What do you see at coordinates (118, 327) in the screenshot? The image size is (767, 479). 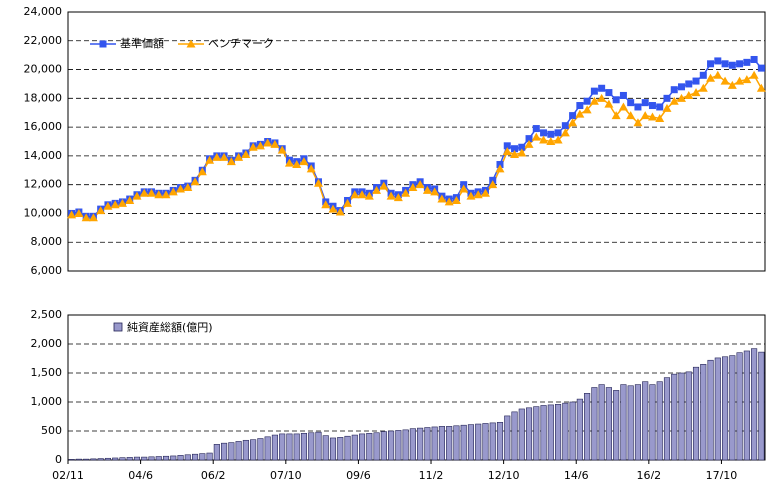 I see `legend-swatch` at bounding box center [118, 327].